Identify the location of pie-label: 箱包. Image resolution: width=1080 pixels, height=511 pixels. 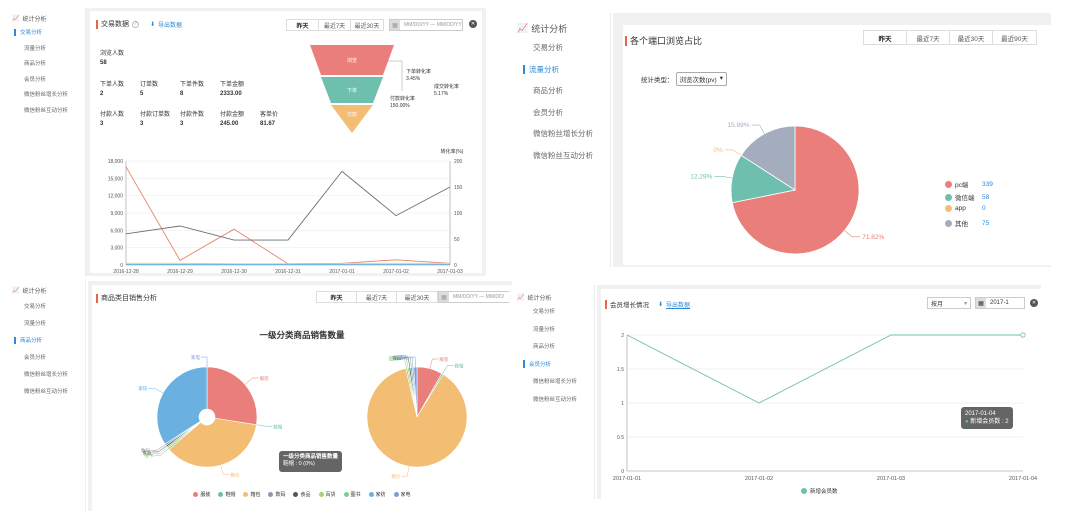
(234, 475).